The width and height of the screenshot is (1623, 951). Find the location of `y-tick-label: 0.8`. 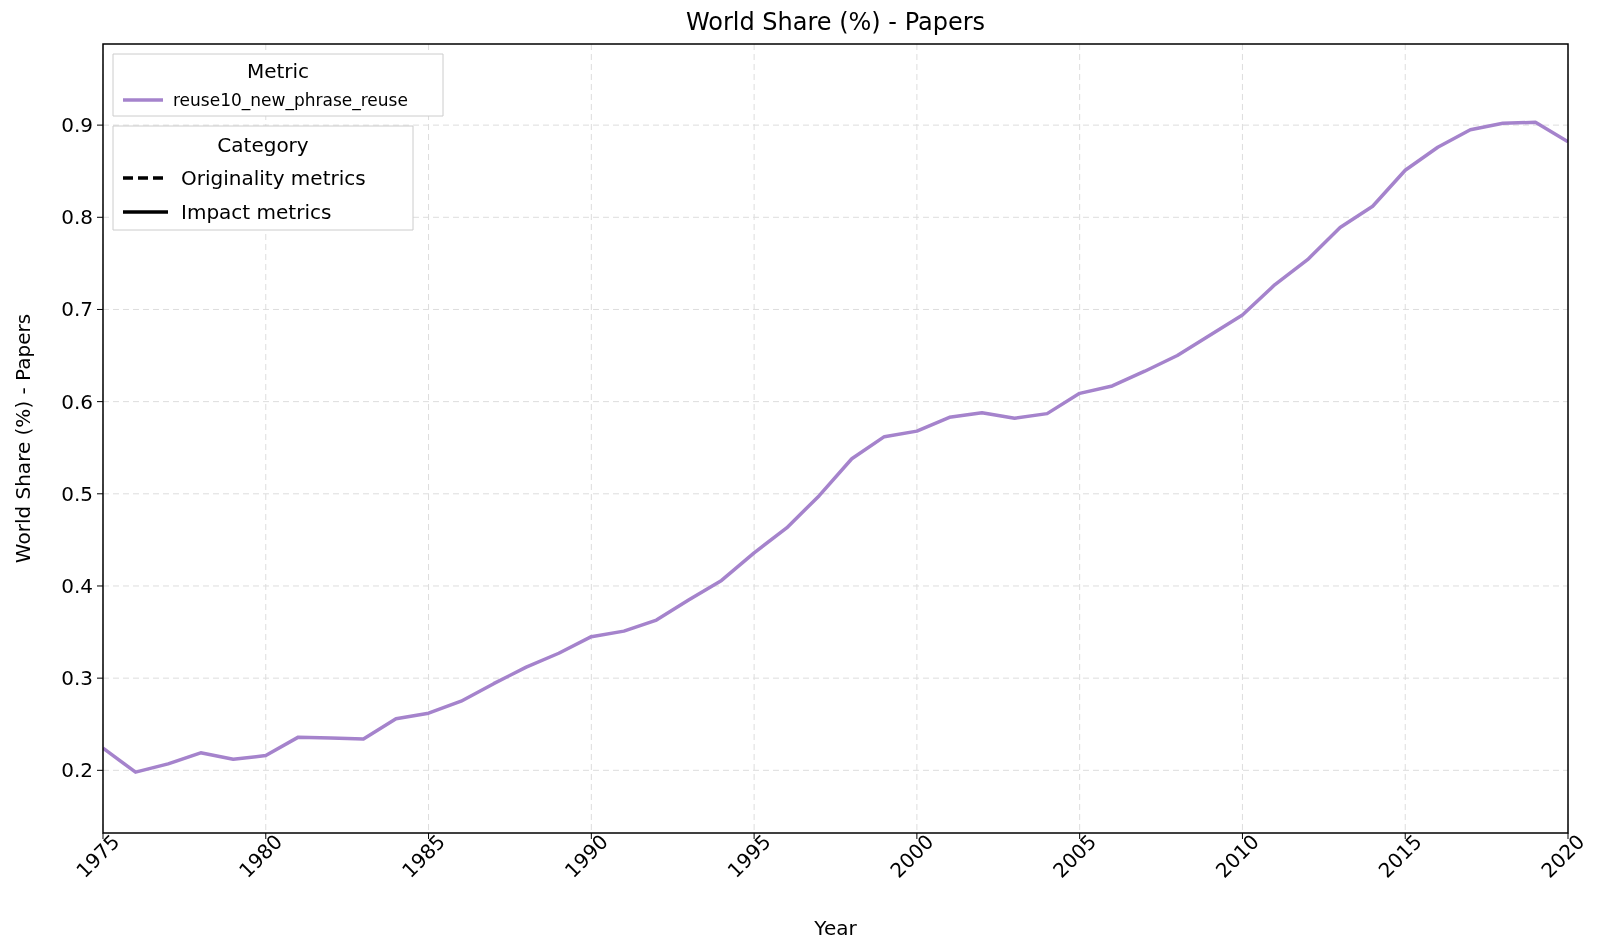

y-tick-label: 0.8 is located at coordinates (77, 217).